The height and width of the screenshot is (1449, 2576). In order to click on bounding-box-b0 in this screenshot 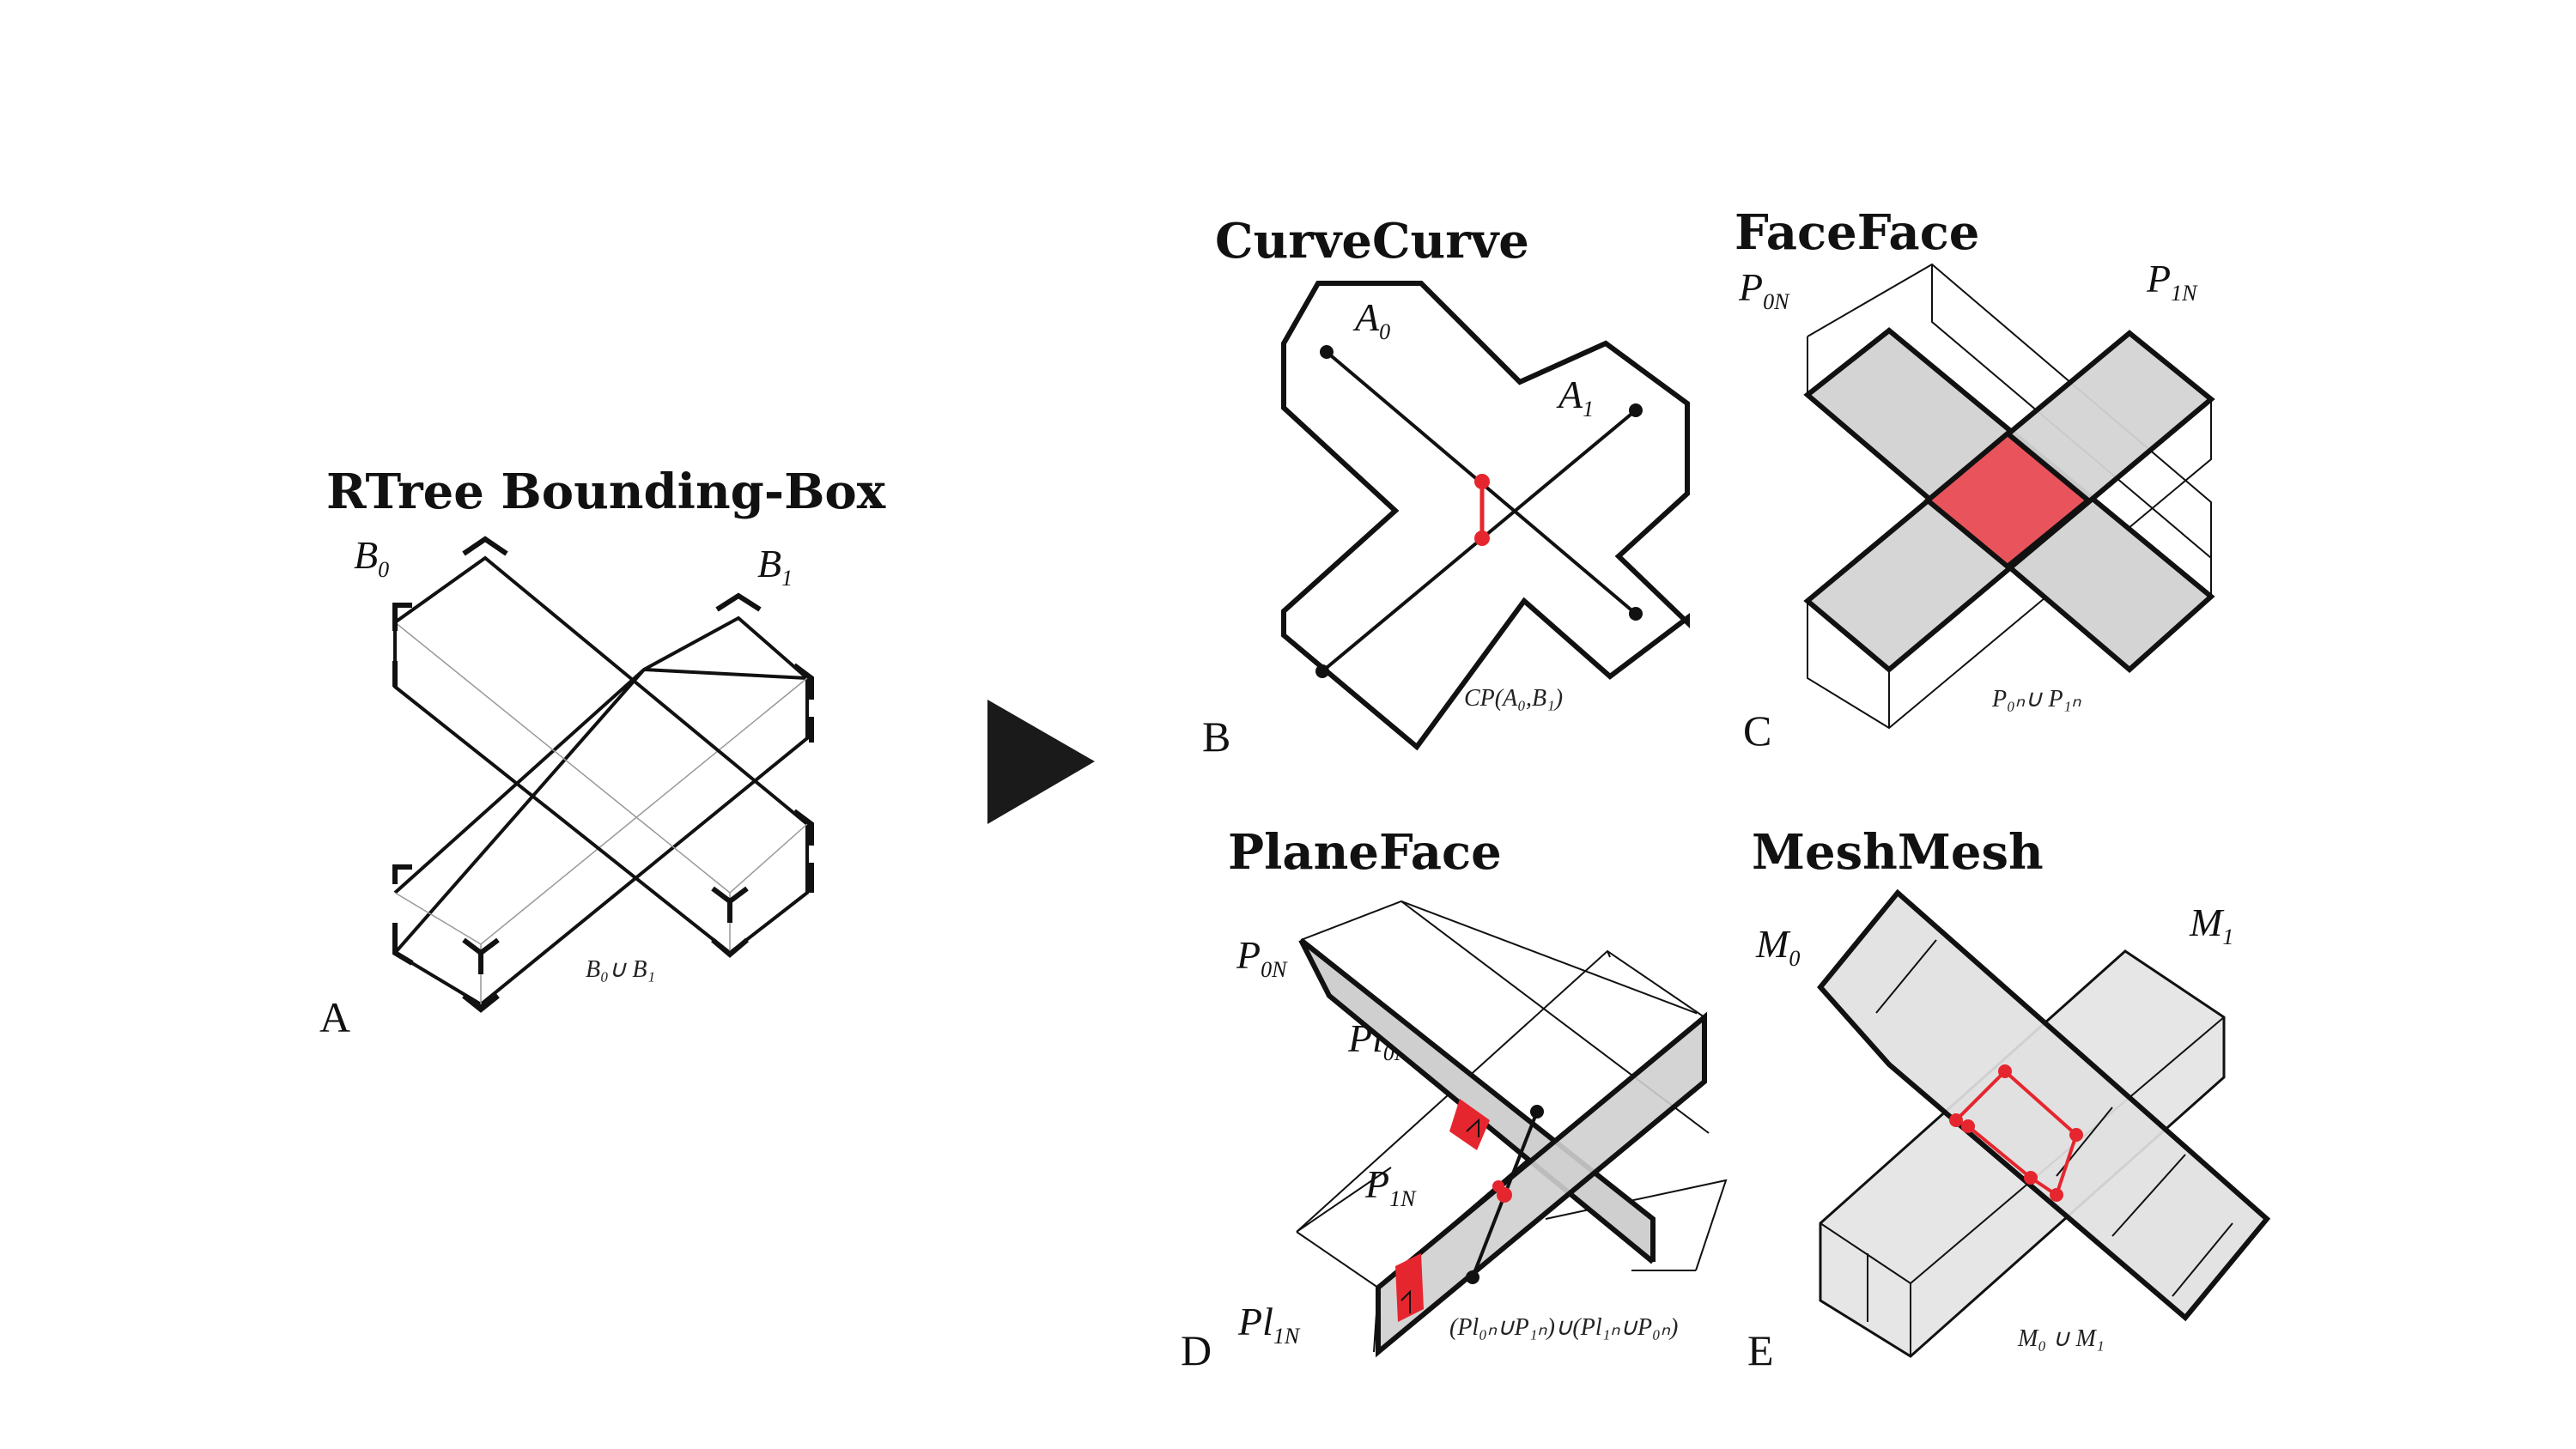, I will do `click(601, 755)`.